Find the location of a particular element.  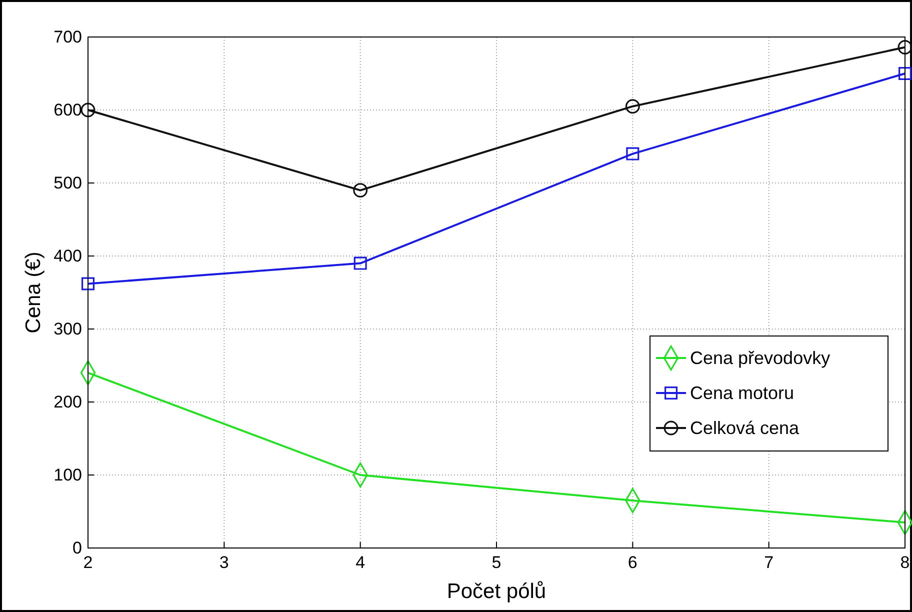

x-tick-label: 6 is located at coordinates (633, 562).